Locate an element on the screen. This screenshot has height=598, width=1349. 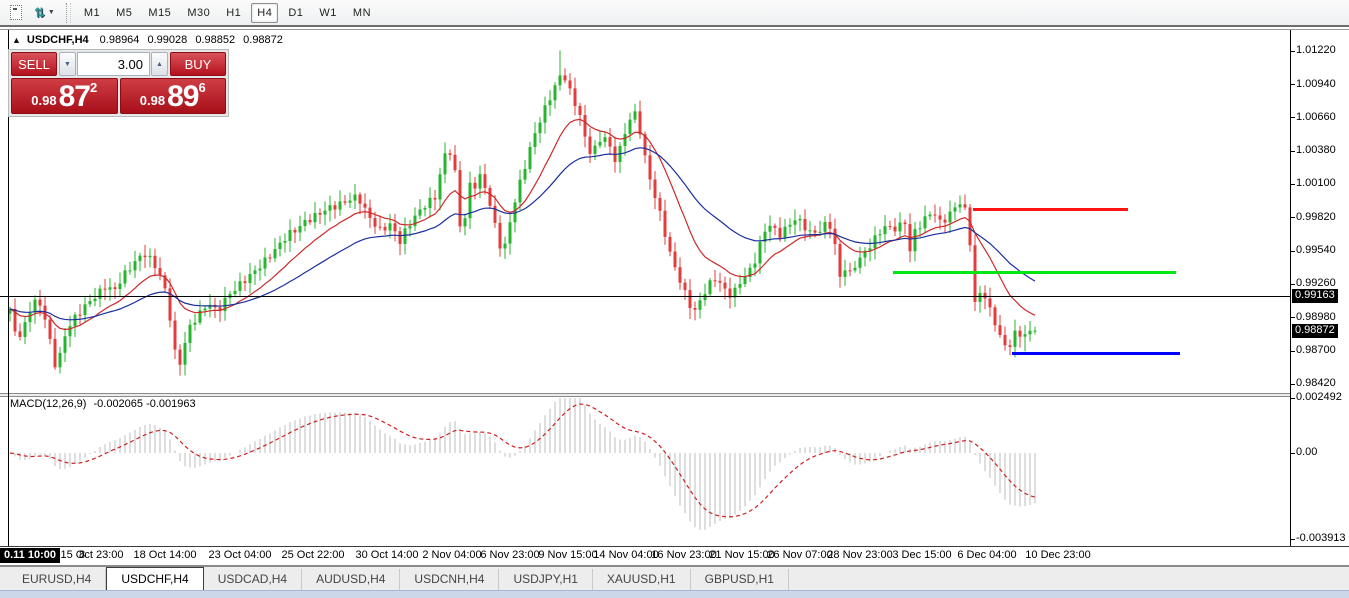
vline-date-box: 0.11 10:00 is located at coordinates (30, 555).